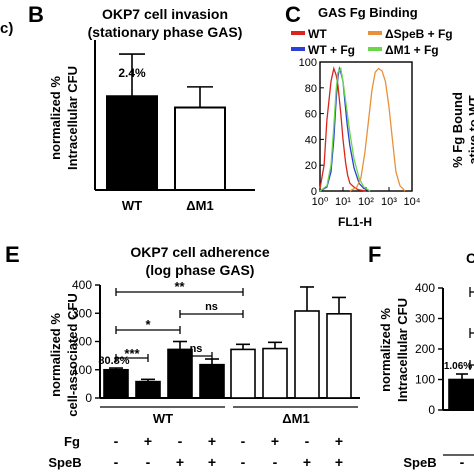 The height and width of the screenshot is (474, 474). Describe the element at coordinates (6, 28) in the screenshot. I see `partial-panel-label: c)` at that location.